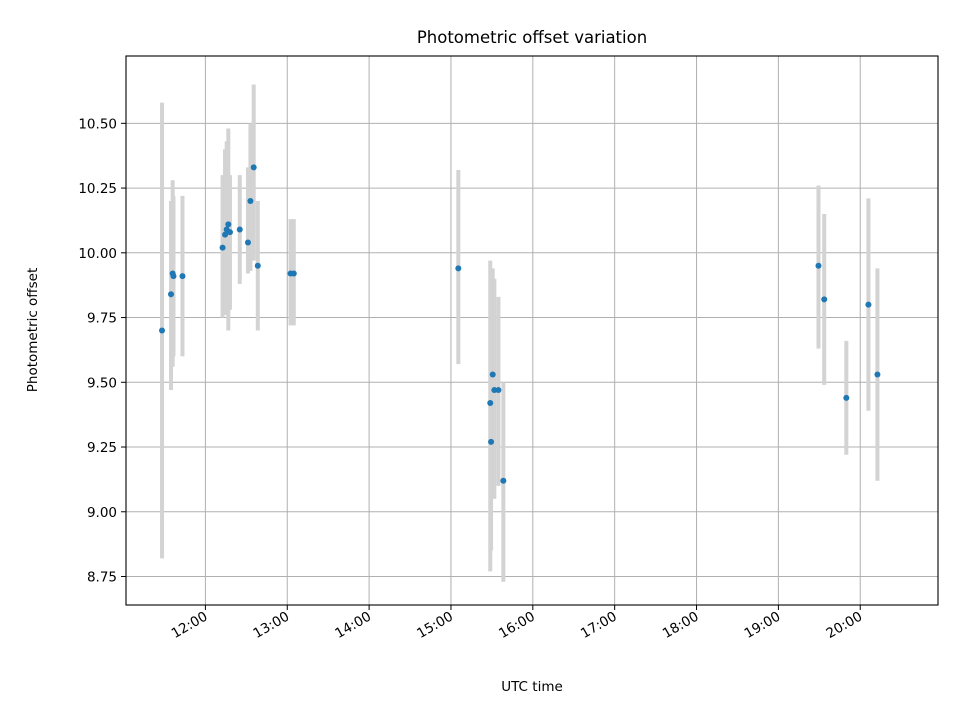 Image resolution: width=960 pixels, height=720 pixels. What do you see at coordinates (845, 625) in the screenshot?
I see `x-tick-label: 20:00` at bounding box center [845, 625].